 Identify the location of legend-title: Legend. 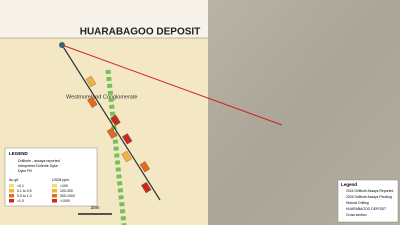
(349, 184).